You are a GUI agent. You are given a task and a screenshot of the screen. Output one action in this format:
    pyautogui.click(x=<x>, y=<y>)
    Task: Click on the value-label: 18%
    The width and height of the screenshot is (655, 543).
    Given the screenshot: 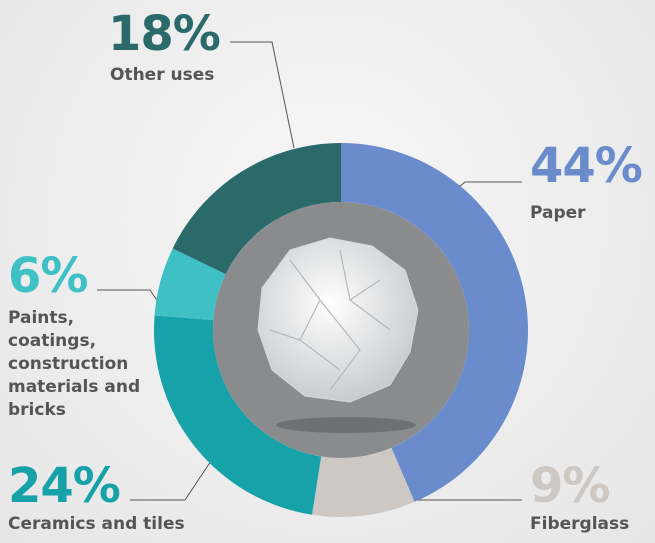 What is the action you would take?
    pyautogui.click(x=164, y=34)
    